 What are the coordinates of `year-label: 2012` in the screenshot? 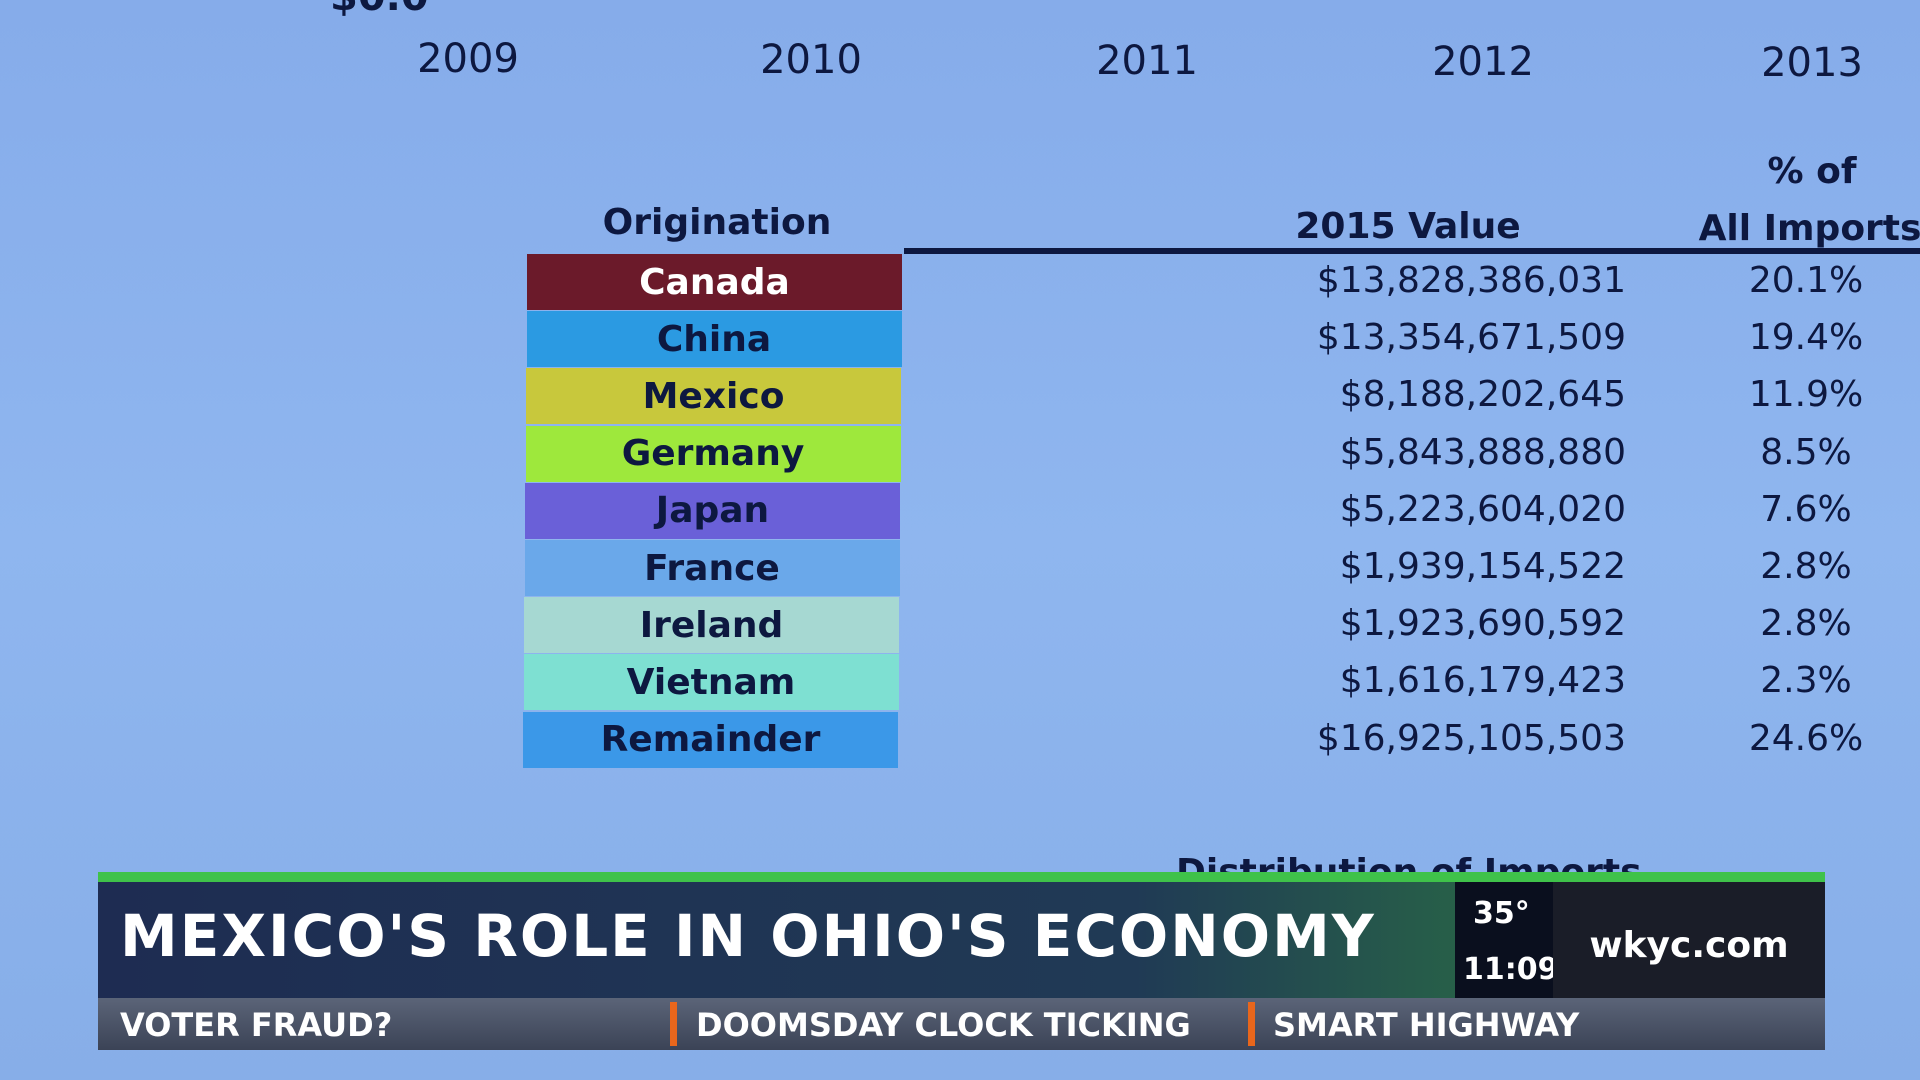 It's located at (1483, 62).